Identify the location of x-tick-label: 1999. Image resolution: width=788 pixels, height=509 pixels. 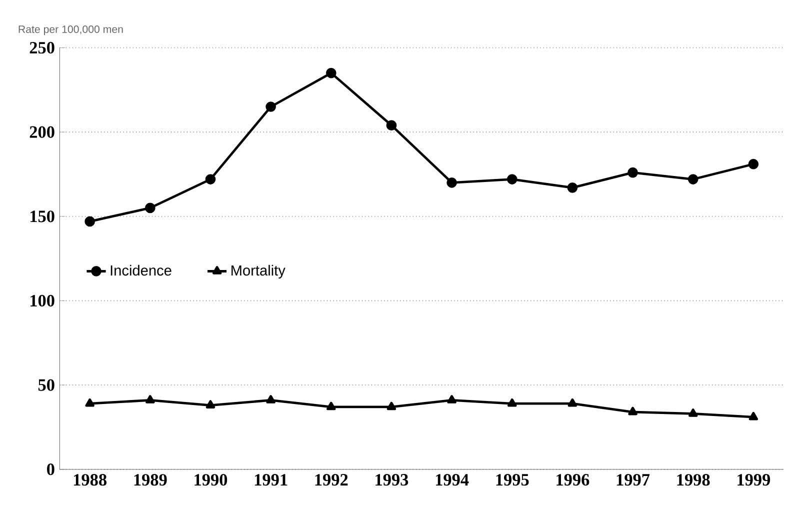
(754, 480).